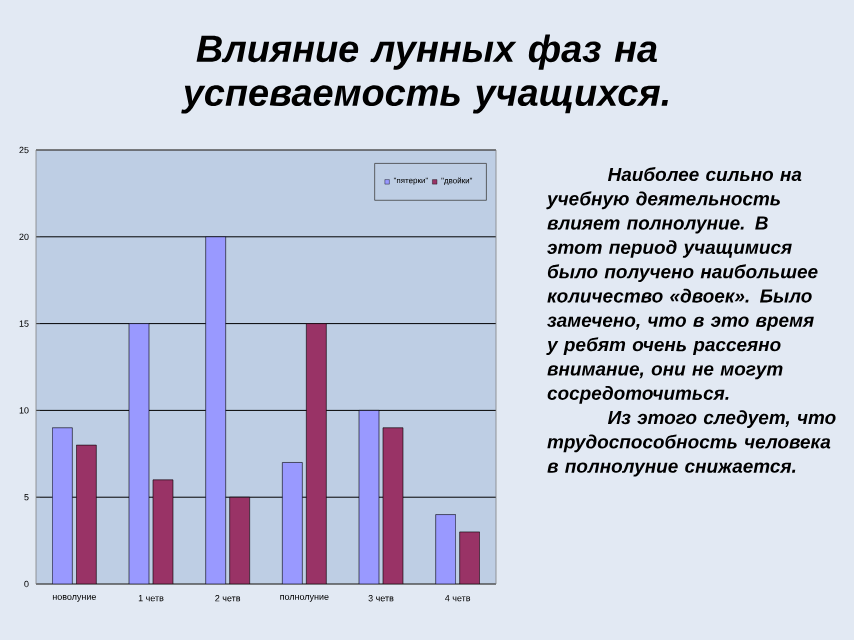  What do you see at coordinates (682, 285) in the screenshot?
I see `text: Наиболее сильно на учебную деятельность влияет полнолуние. В этот период учащимися было получено наибольшее количество «двоек». Было замечено, что в это время у ребят очень рассеяно внимание, они не могут сосредоточиться.` at bounding box center [682, 285].